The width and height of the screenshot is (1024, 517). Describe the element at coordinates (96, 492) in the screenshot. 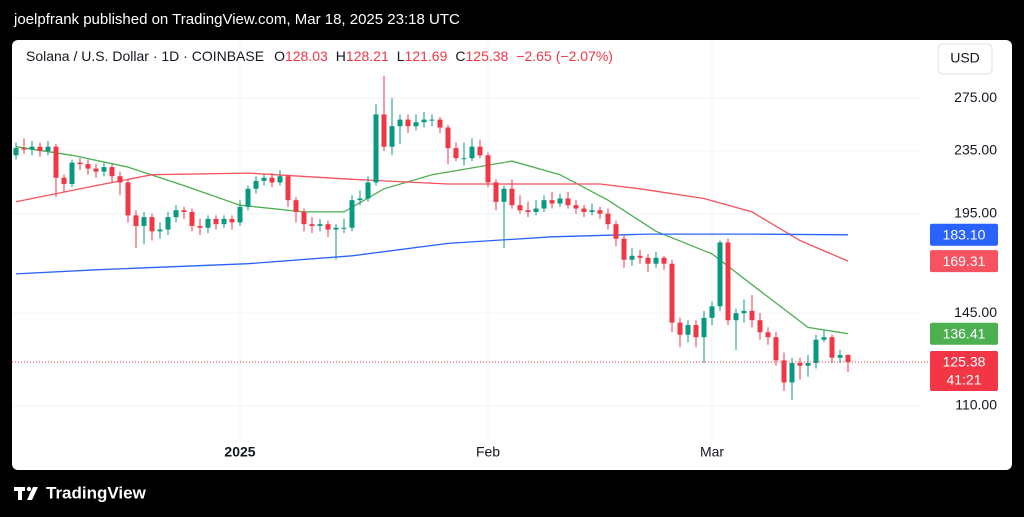

I see `footer-brand: TradingView` at that location.